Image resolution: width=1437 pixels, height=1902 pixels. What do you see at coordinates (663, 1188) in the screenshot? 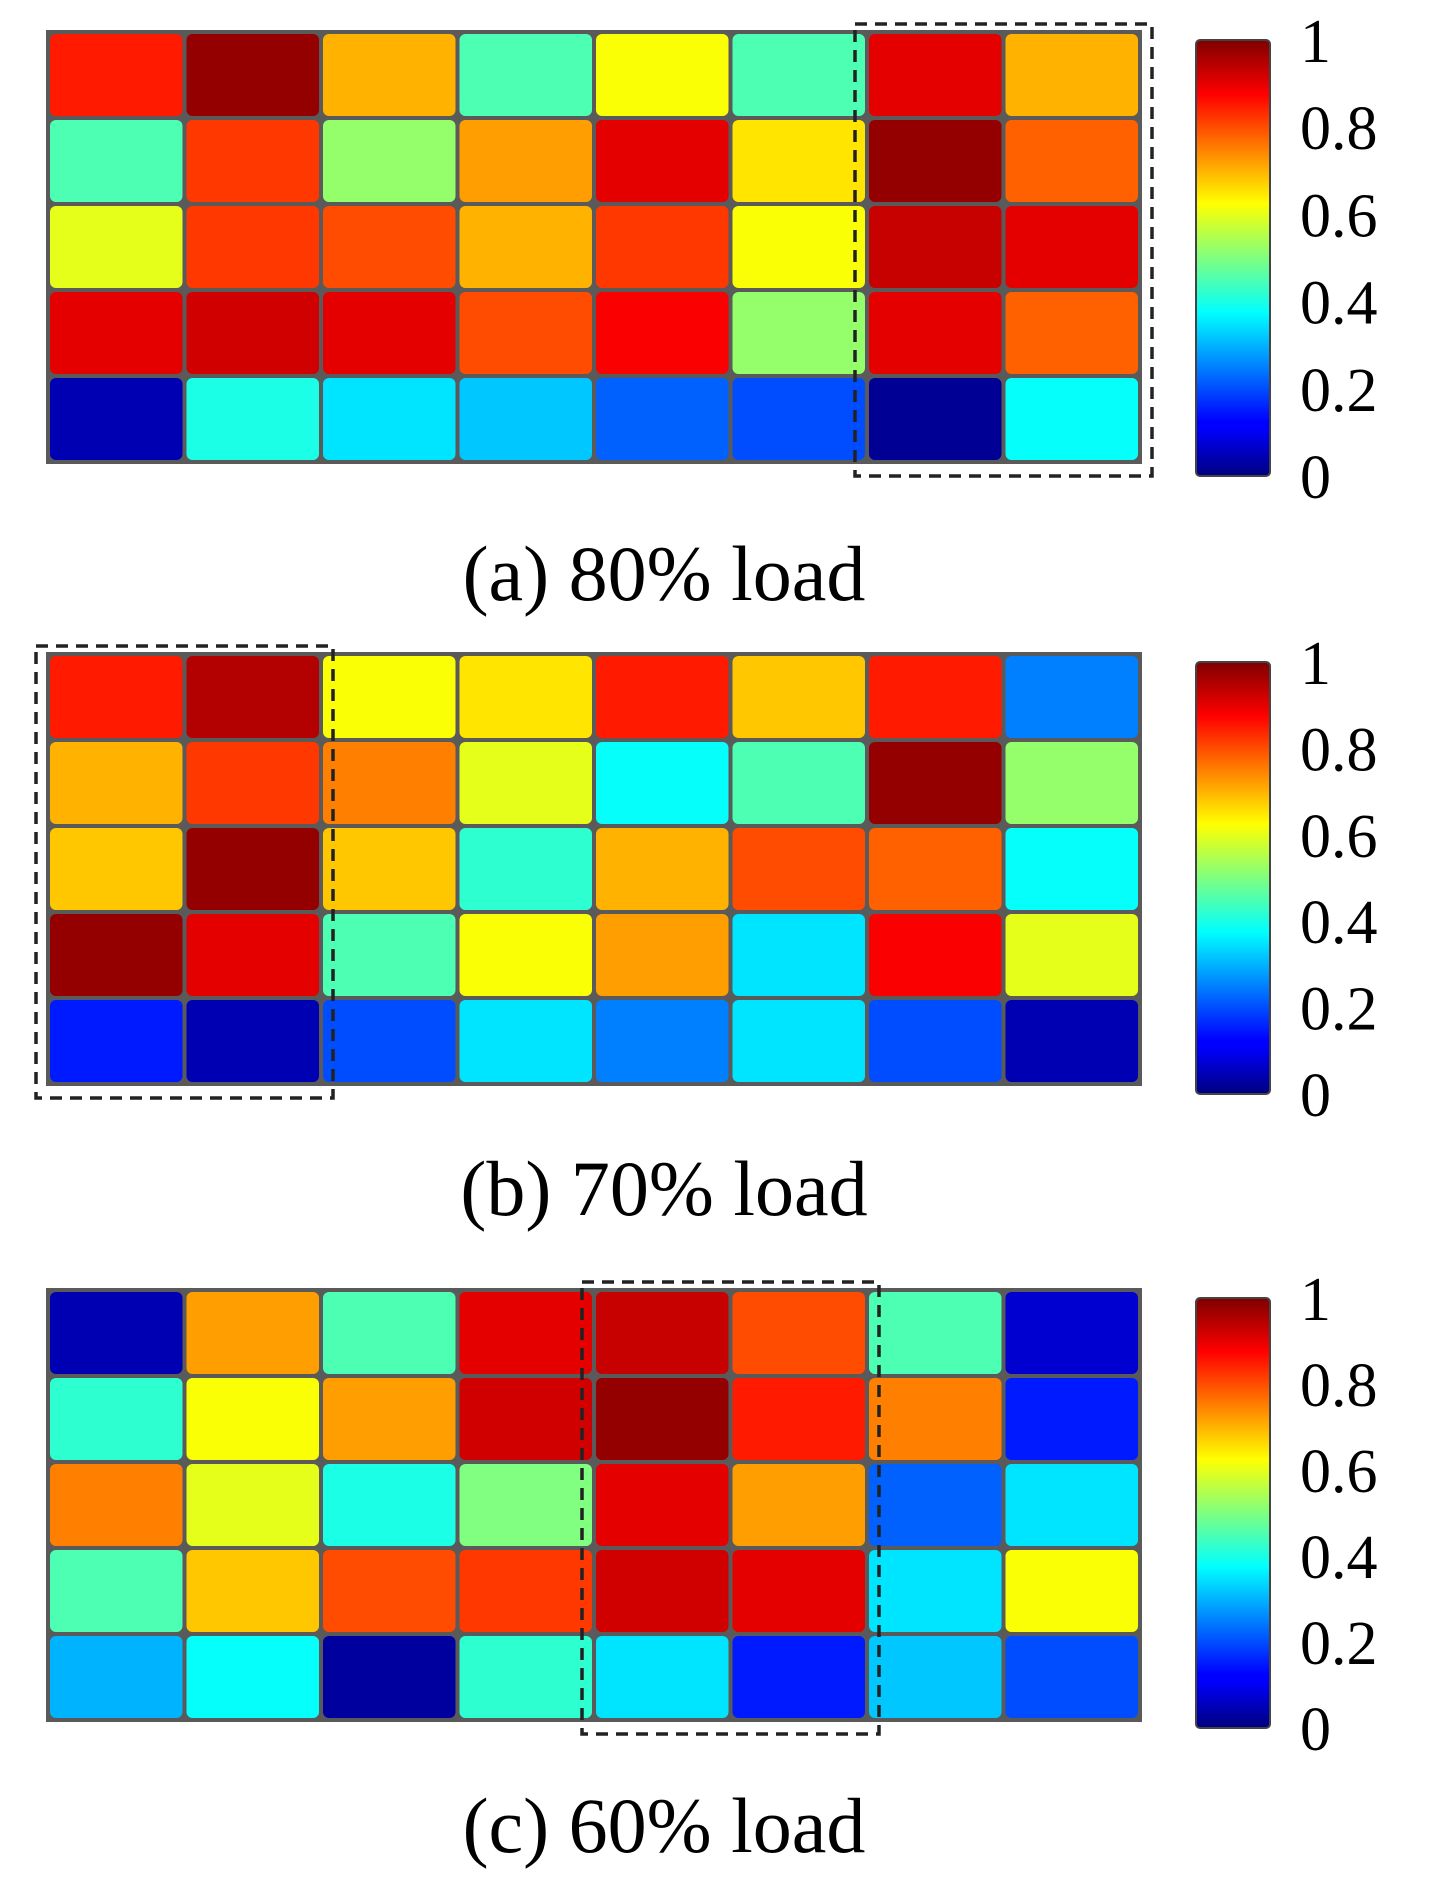
I see `panel-caption: (b) 70% load` at bounding box center [663, 1188].